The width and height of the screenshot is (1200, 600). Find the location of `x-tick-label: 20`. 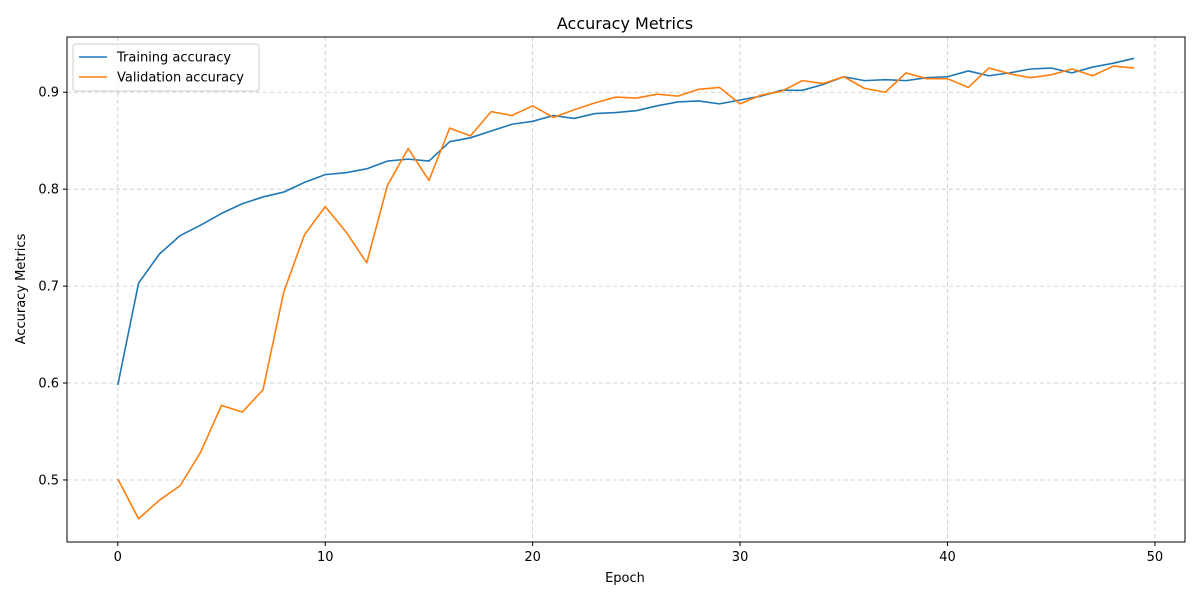

x-tick-label: 20 is located at coordinates (532, 557).